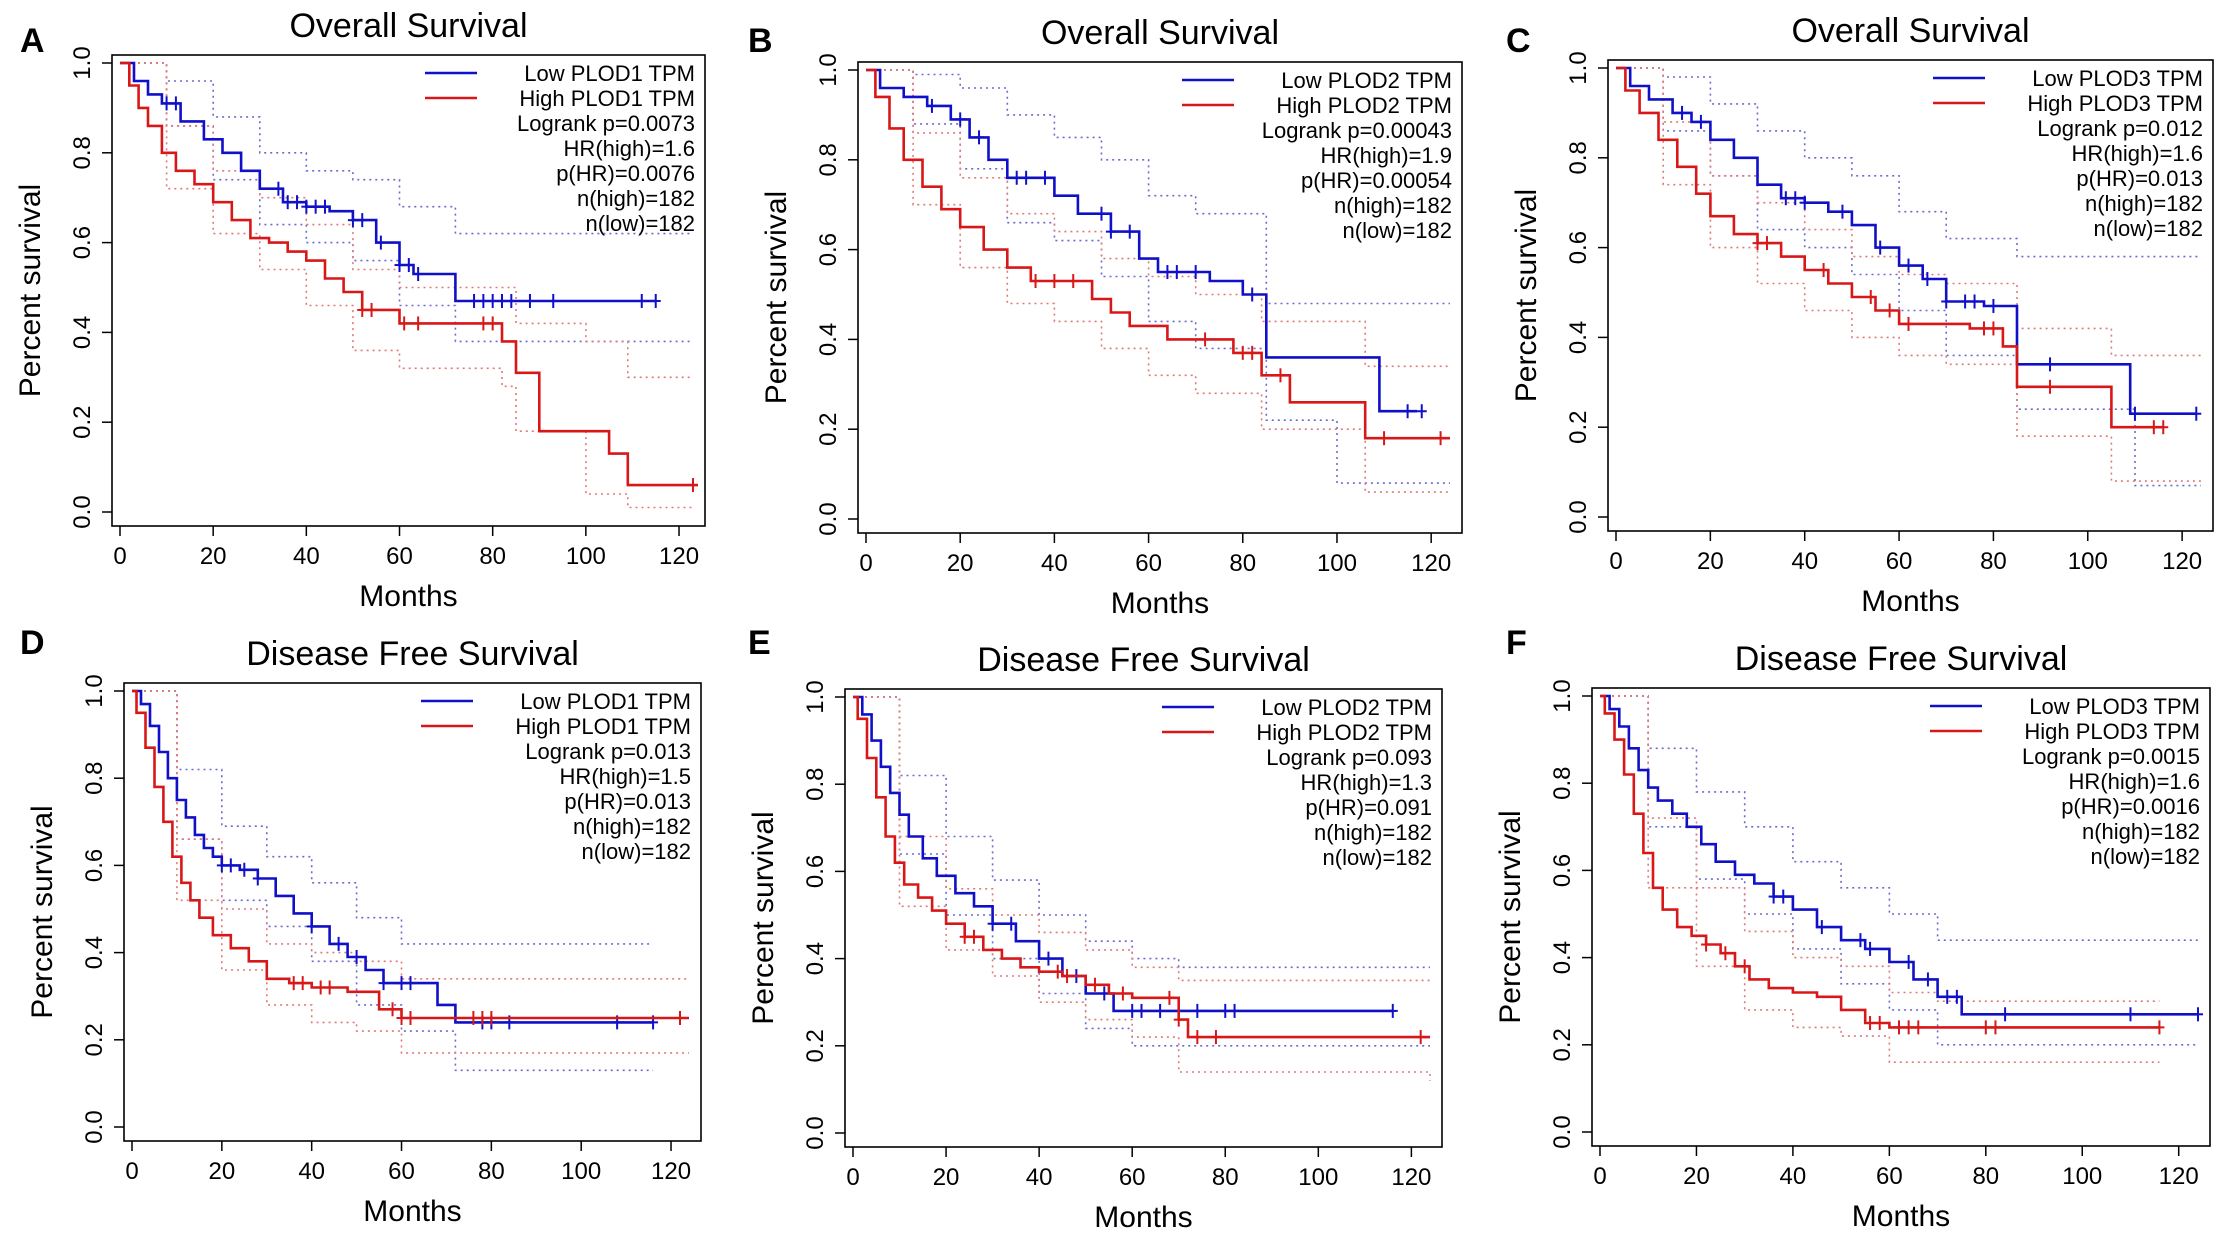 Image resolution: width=2232 pixels, height=1240 pixels. I want to click on low-ci-lower, so click(1158, 276).